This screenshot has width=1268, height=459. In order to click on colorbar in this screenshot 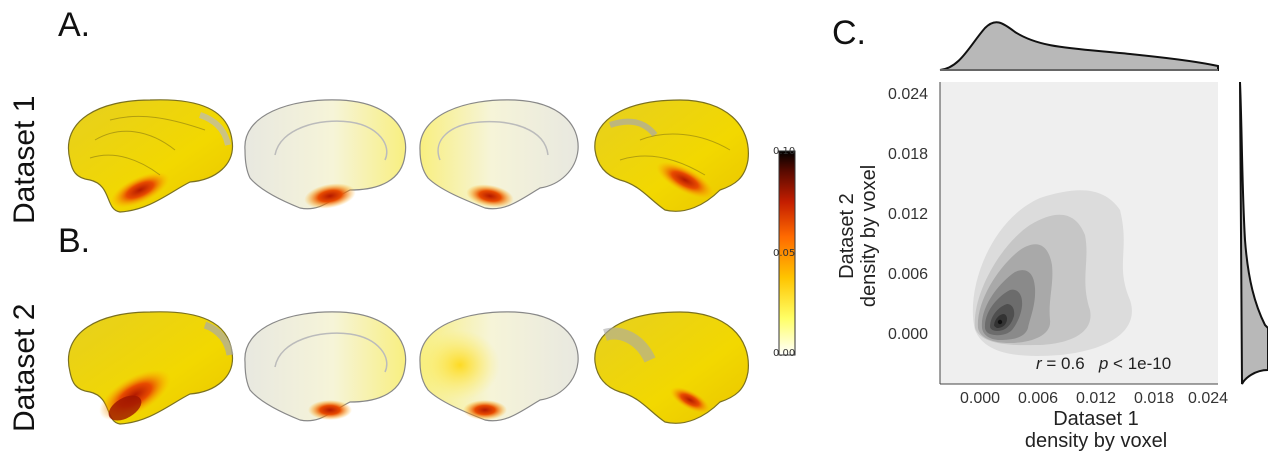, I will do `click(787, 253)`.